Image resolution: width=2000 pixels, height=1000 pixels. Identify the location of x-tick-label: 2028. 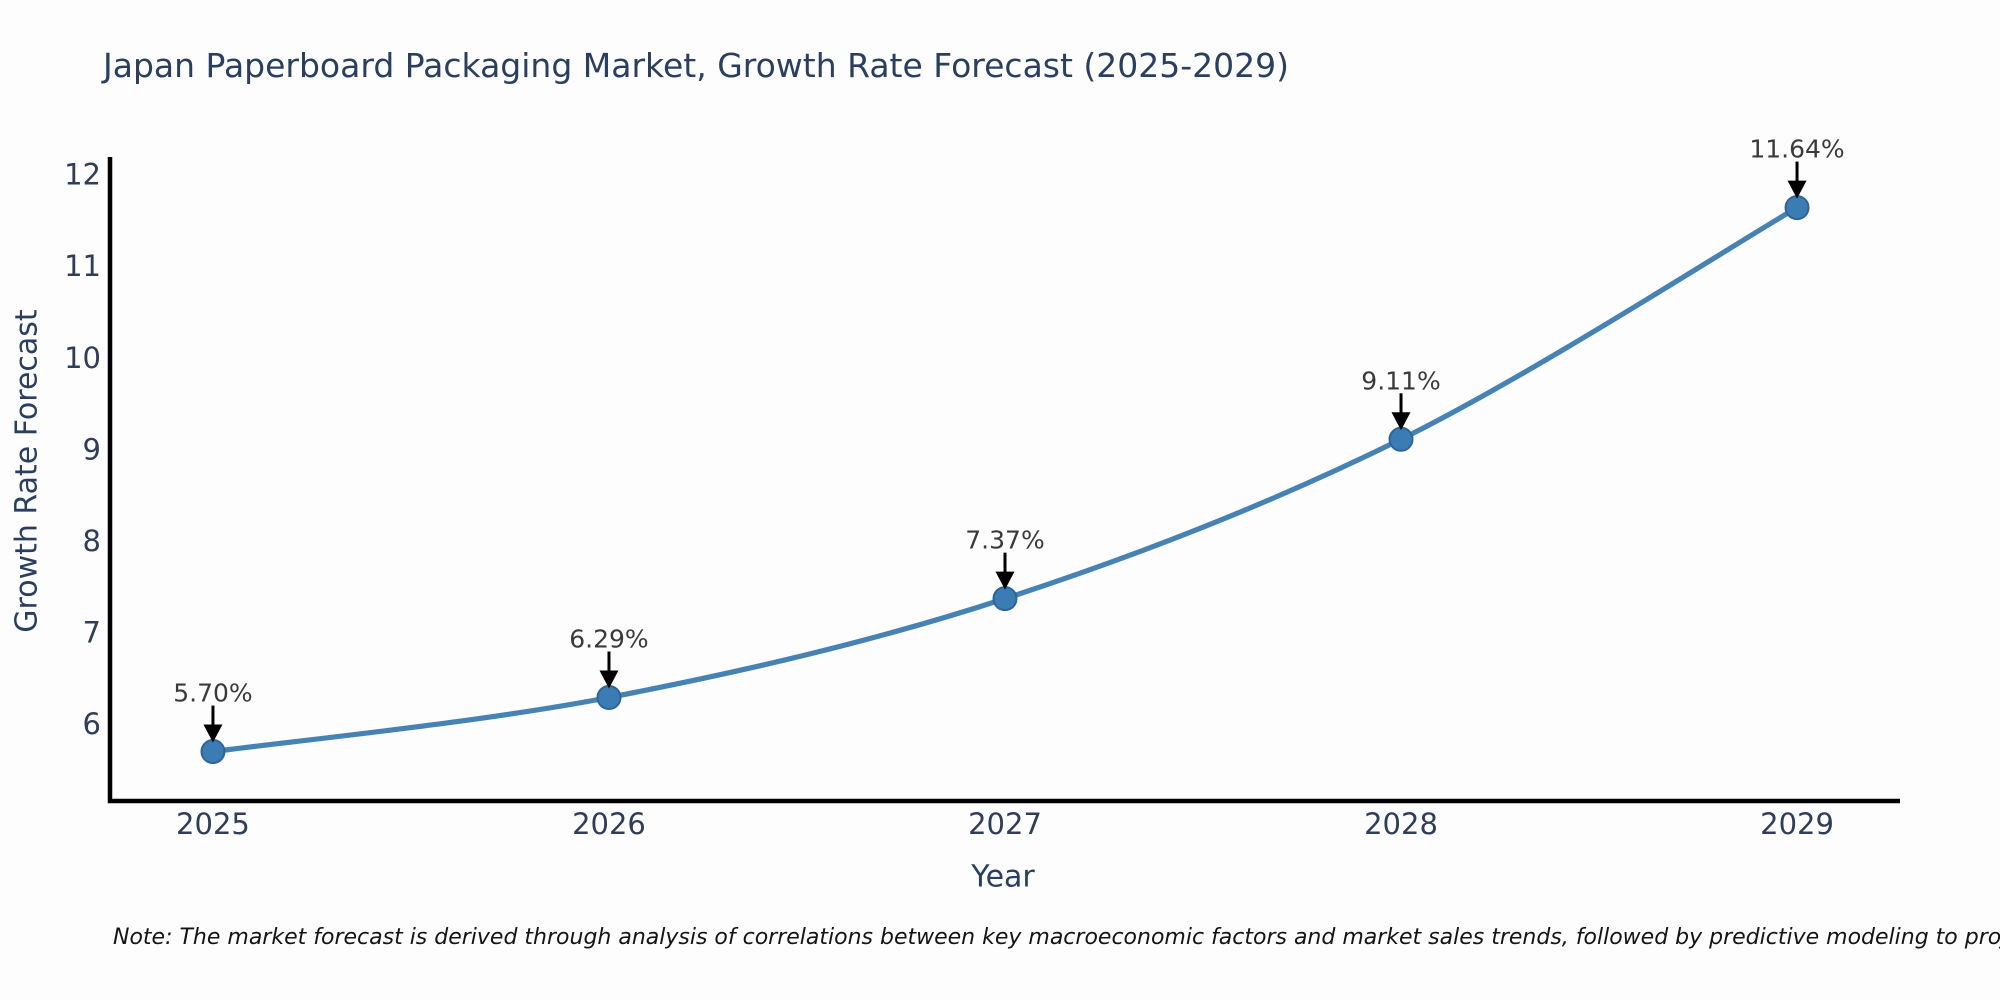
(1401, 824).